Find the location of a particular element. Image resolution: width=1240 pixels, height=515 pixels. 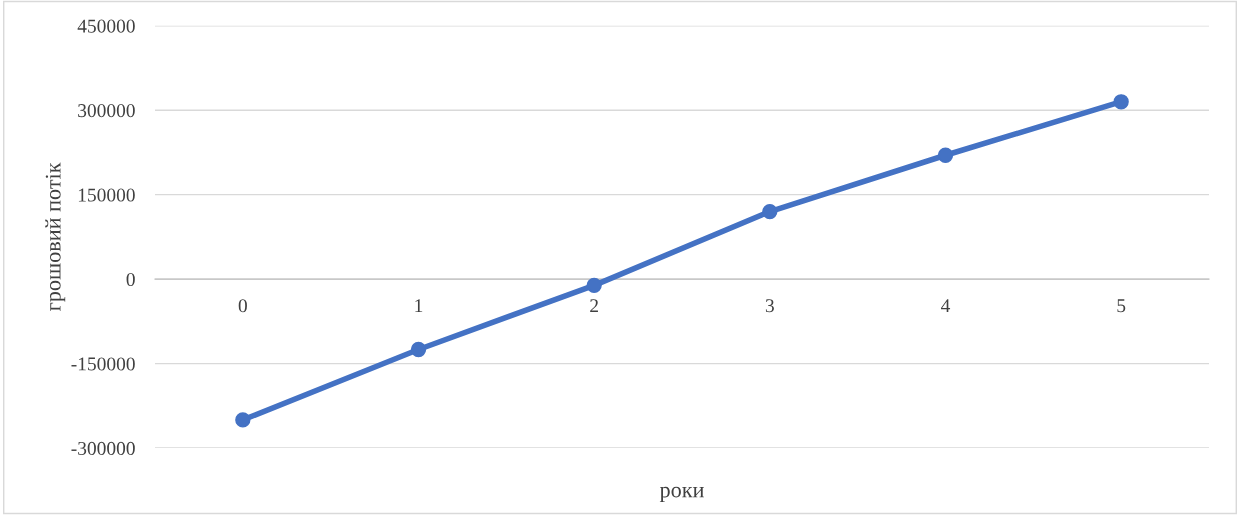

y-tick-label: 150000 is located at coordinates (106, 195).